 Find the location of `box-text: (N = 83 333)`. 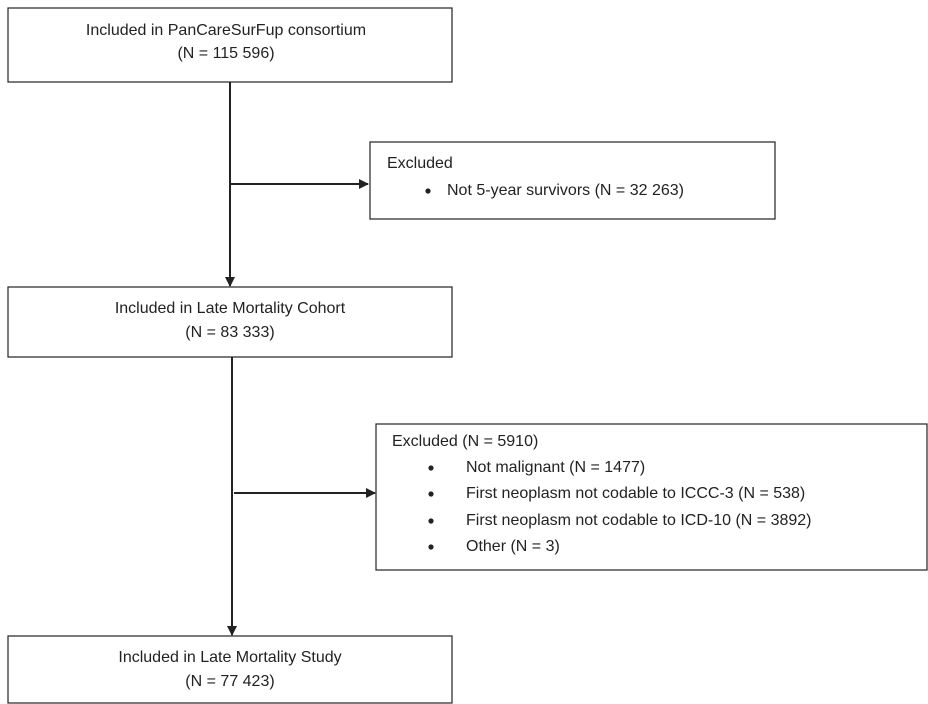

box-text: (N = 83 333) is located at coordinates (229, 332).